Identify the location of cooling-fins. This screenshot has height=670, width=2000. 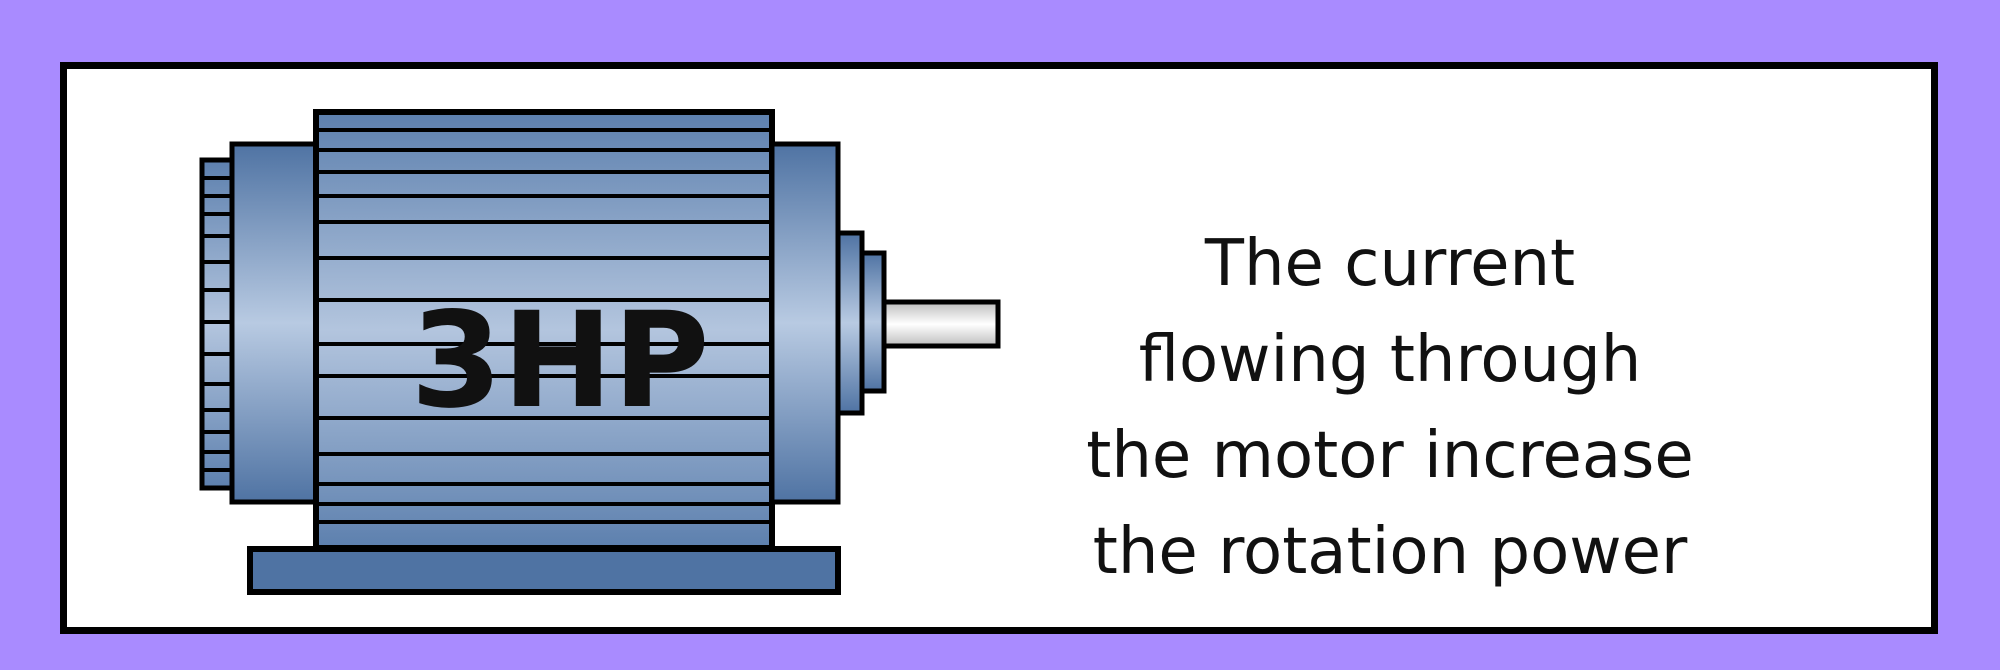
(544, 326).